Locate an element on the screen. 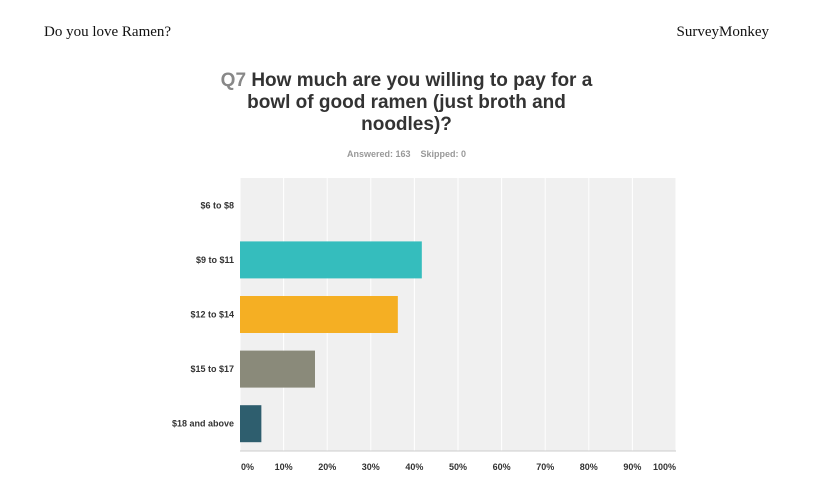 The image size is (813, 503). x-tick-label: 70% is located at coordinates (545, 467).